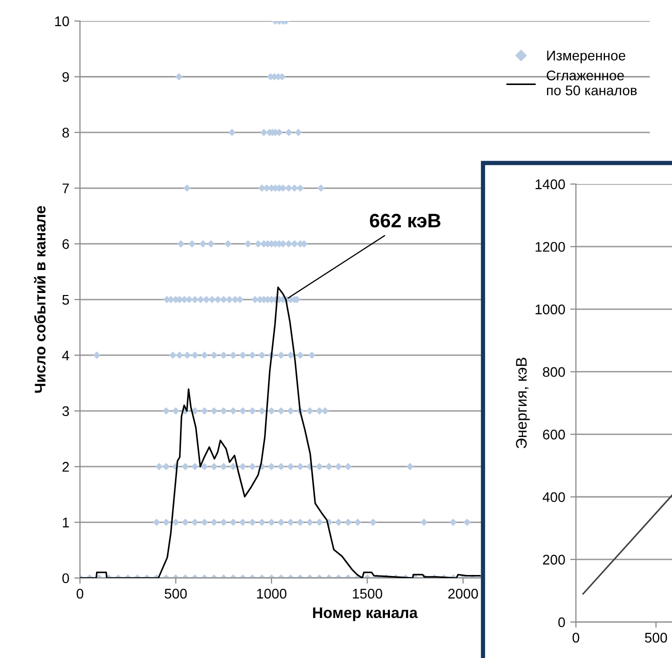 This screenshot has height=658, width=672. I want to click on y-tick-label: 8, so click(65, 133).